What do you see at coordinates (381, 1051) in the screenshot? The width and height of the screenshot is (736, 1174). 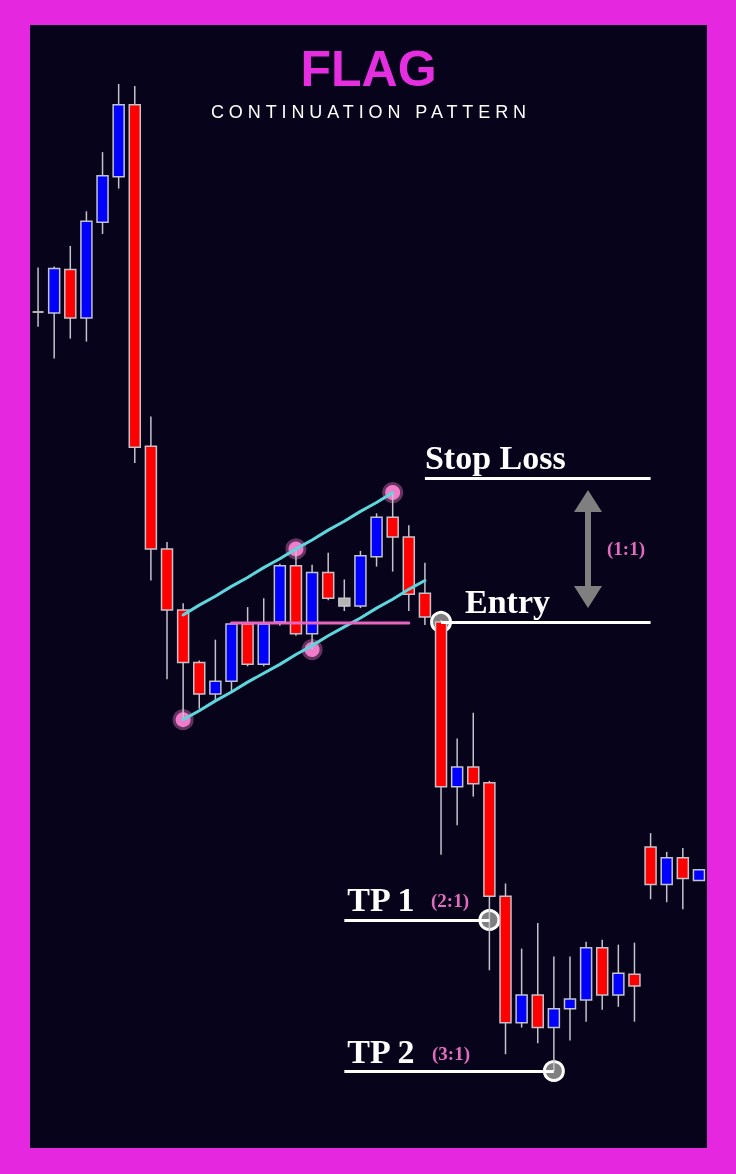 I see `ref-line-label: TP 2` at bounding box center [381, 1051].